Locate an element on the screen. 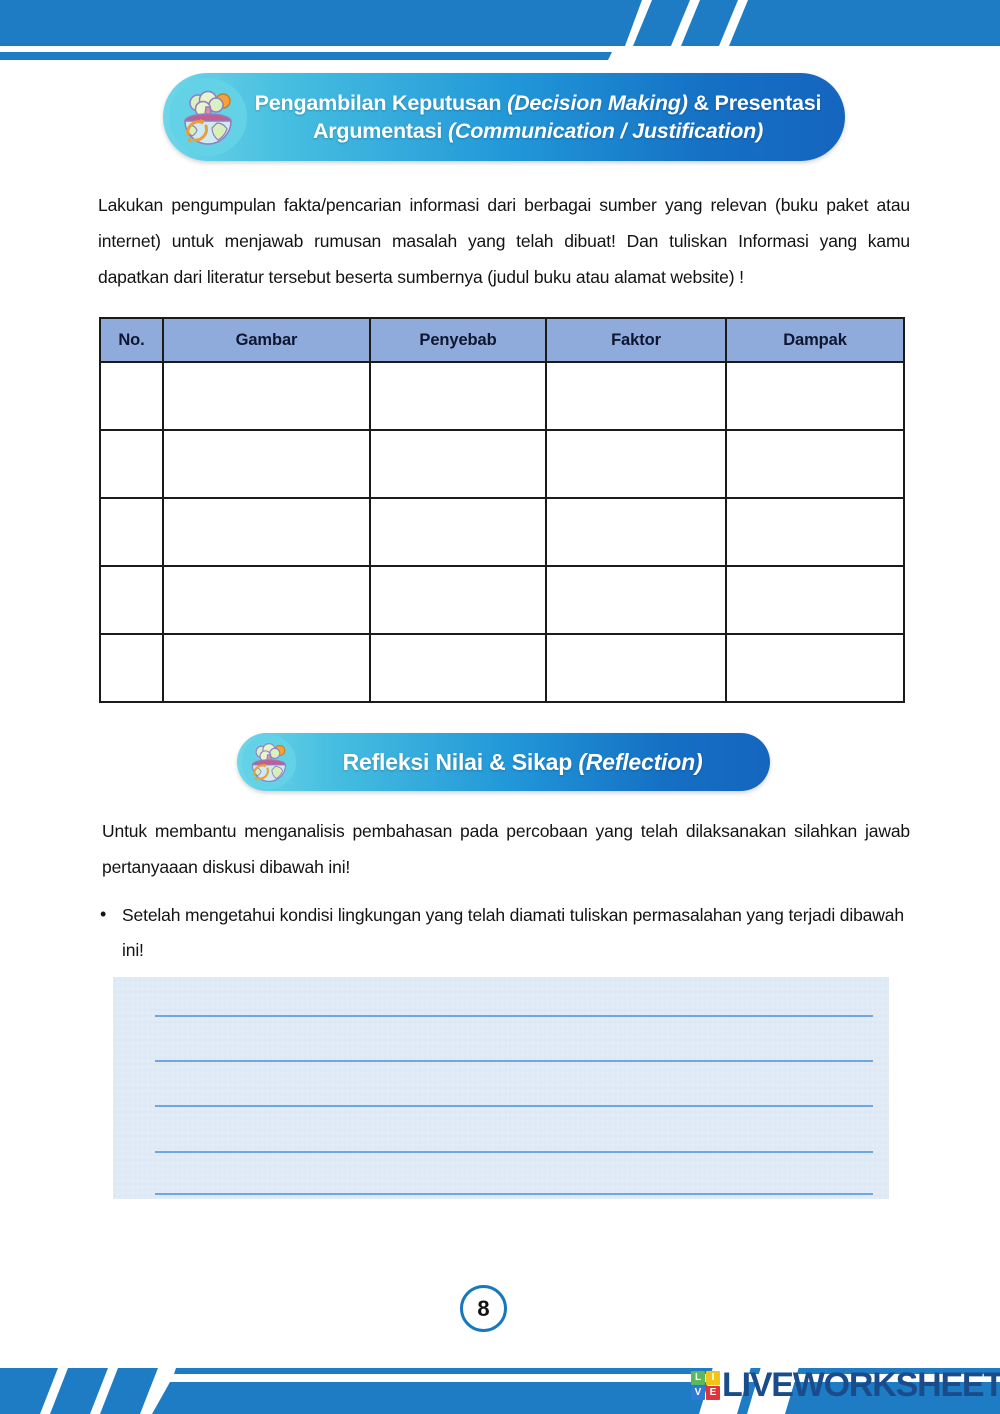 Image resolution: width=1000 pixels, height=1414 pixels. banner-line1-plain: Pengambilan Keputusan is located at coordinates (381, 102).